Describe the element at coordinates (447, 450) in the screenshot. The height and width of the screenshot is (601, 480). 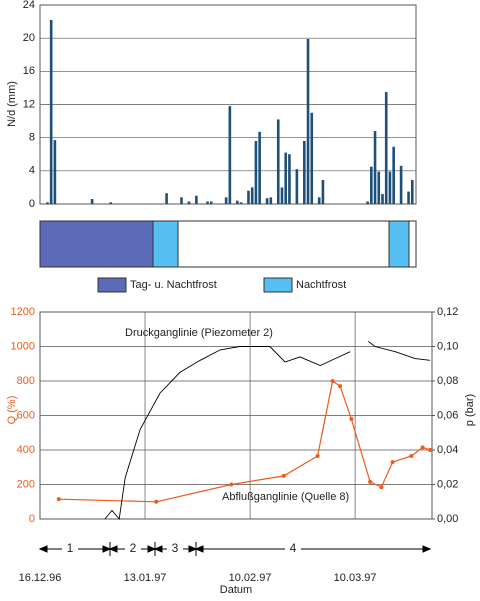
I see `y2-tick-label: 0,04` at that location.